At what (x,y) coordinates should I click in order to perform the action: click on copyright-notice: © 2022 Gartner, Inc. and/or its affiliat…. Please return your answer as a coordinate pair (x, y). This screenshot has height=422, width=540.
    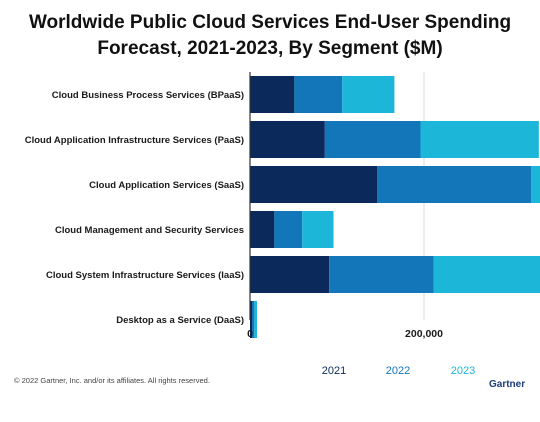
    Looking at the image, I should click on (112, 380).